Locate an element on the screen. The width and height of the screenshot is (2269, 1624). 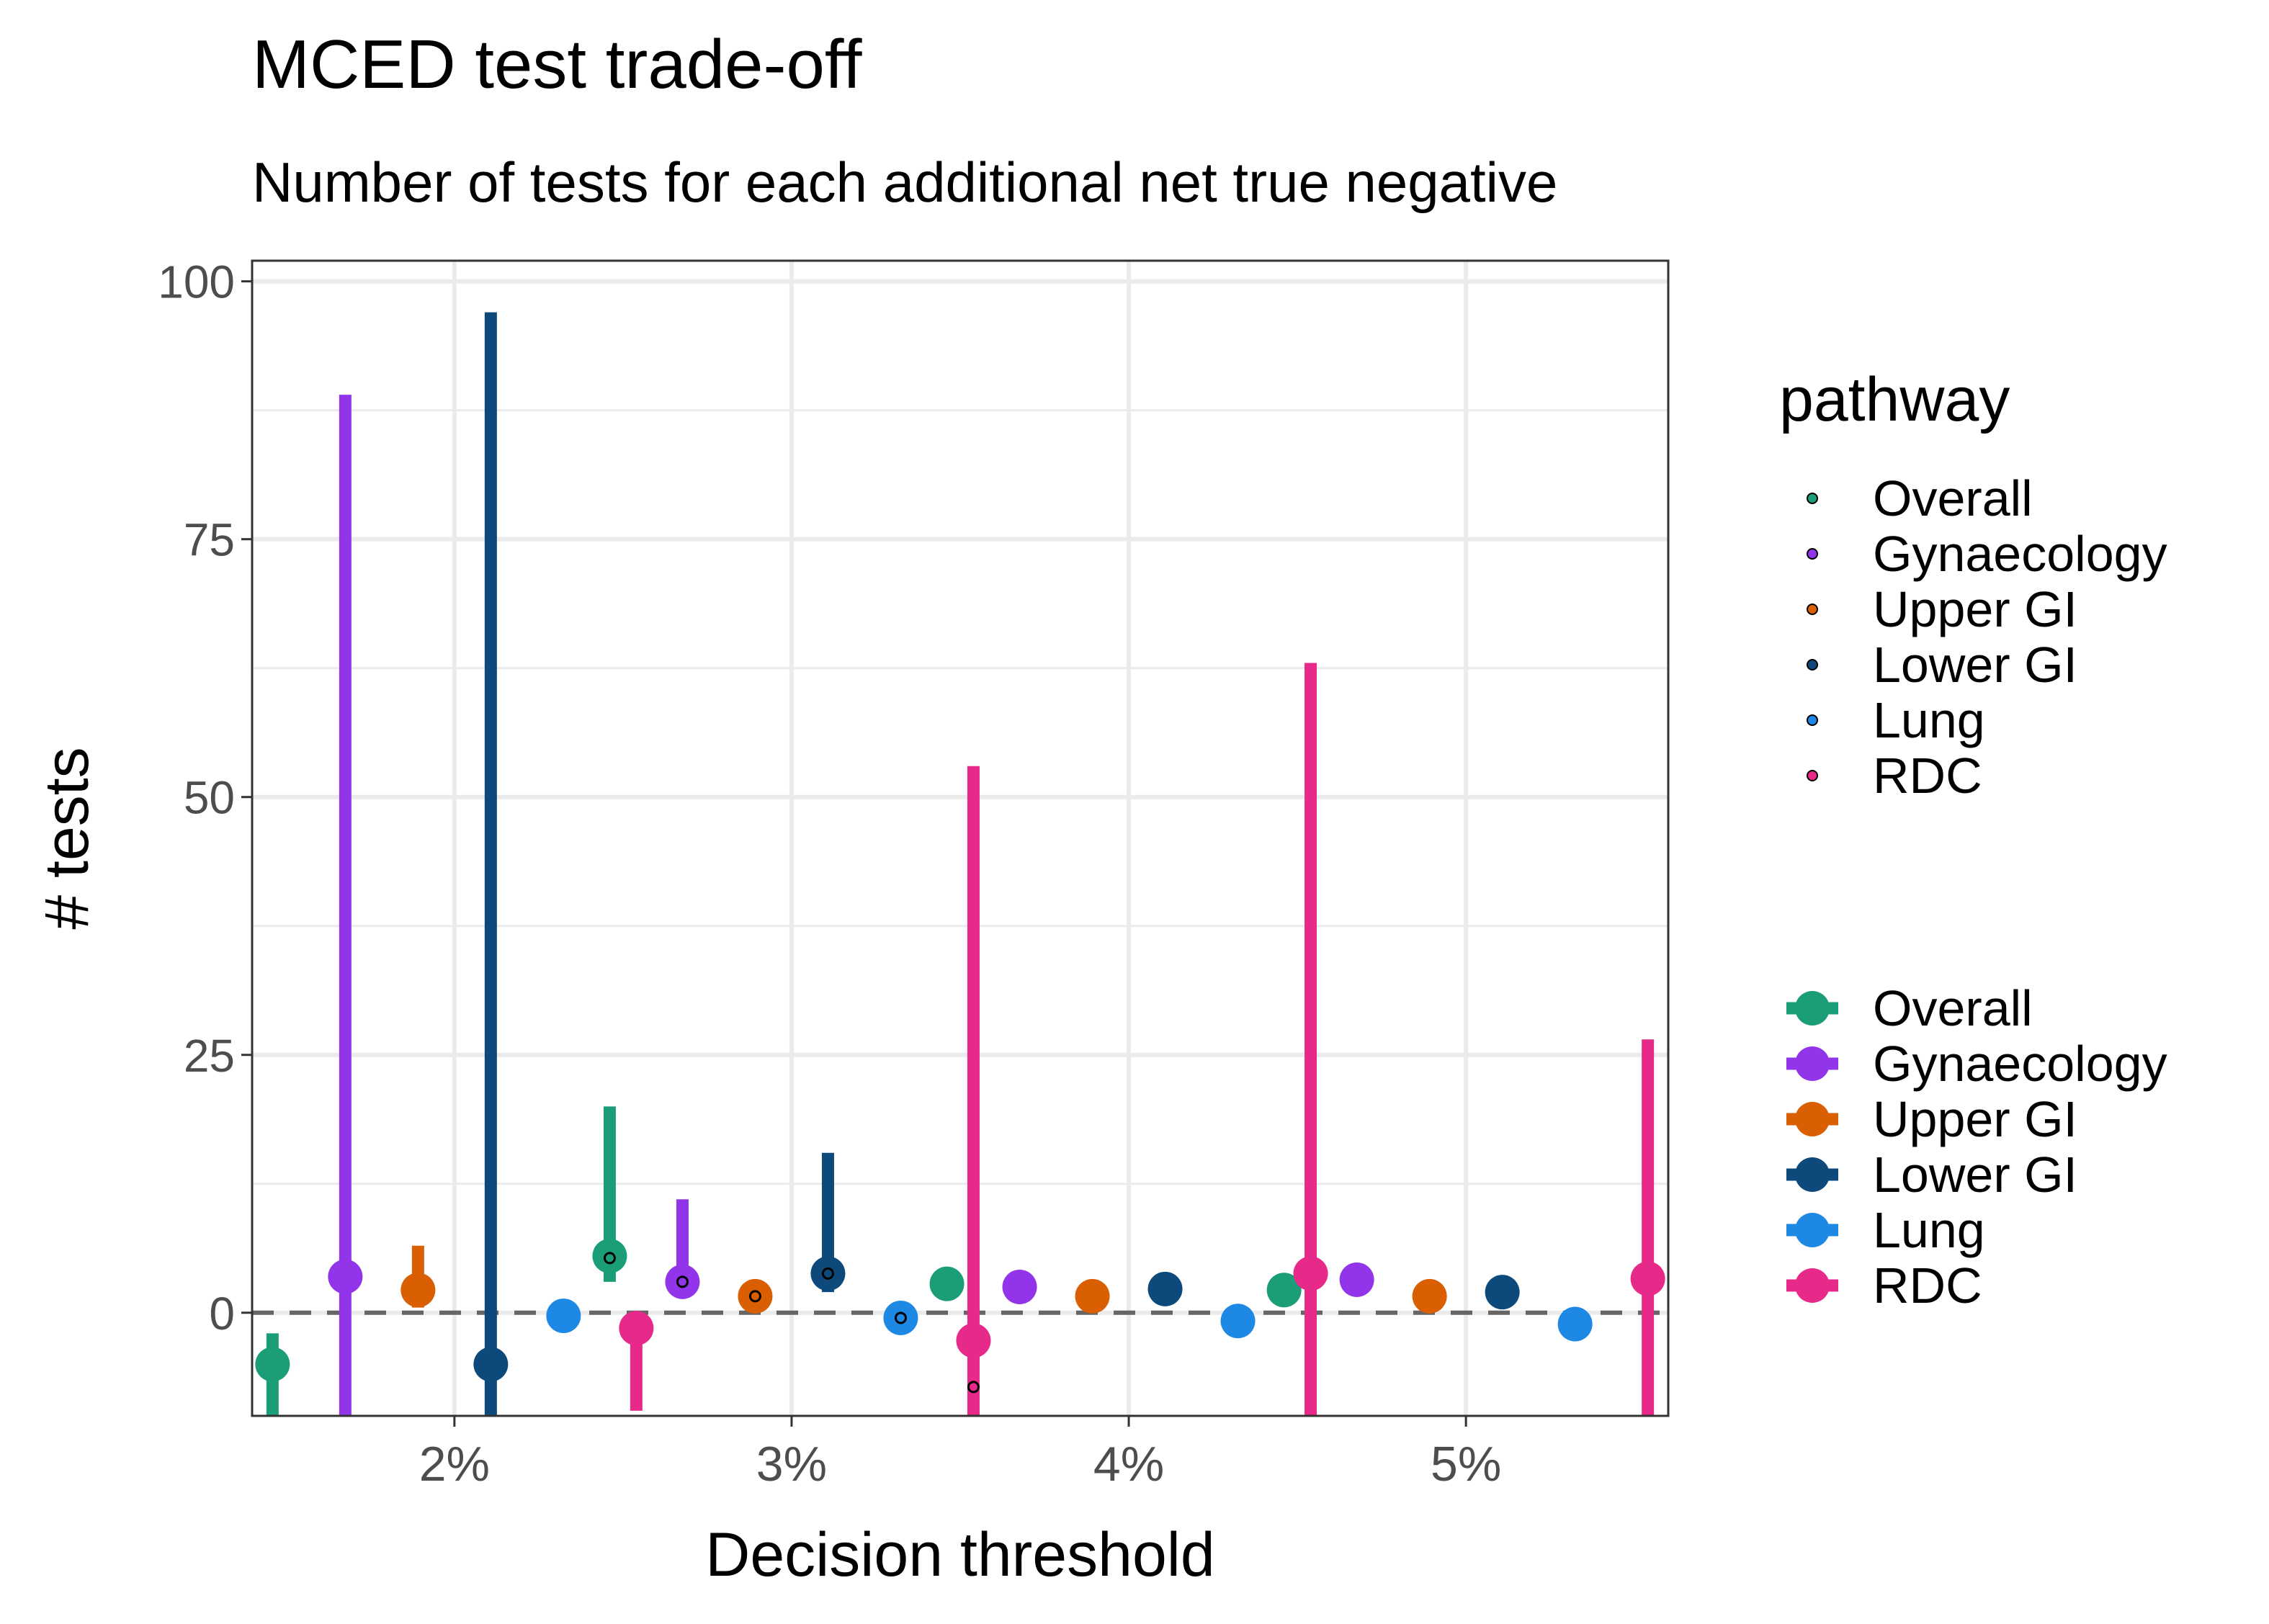
x-tick-label: 2% is located at coordinates (454, 1464).